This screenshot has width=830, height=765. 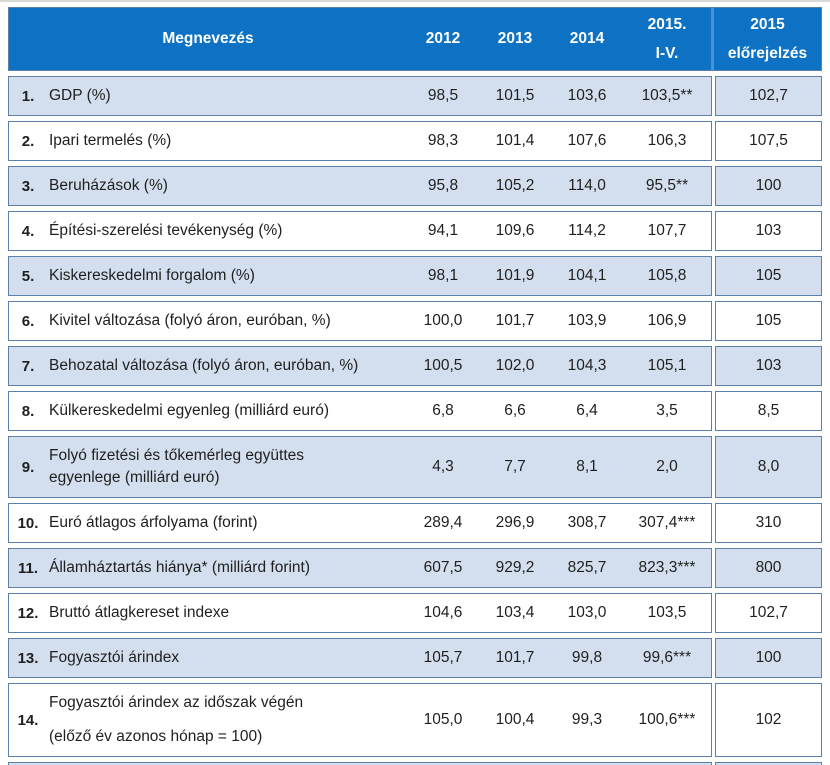 I want to click on row-label: Bruttó átlagkereset indexe, so click(x=227, y=613).